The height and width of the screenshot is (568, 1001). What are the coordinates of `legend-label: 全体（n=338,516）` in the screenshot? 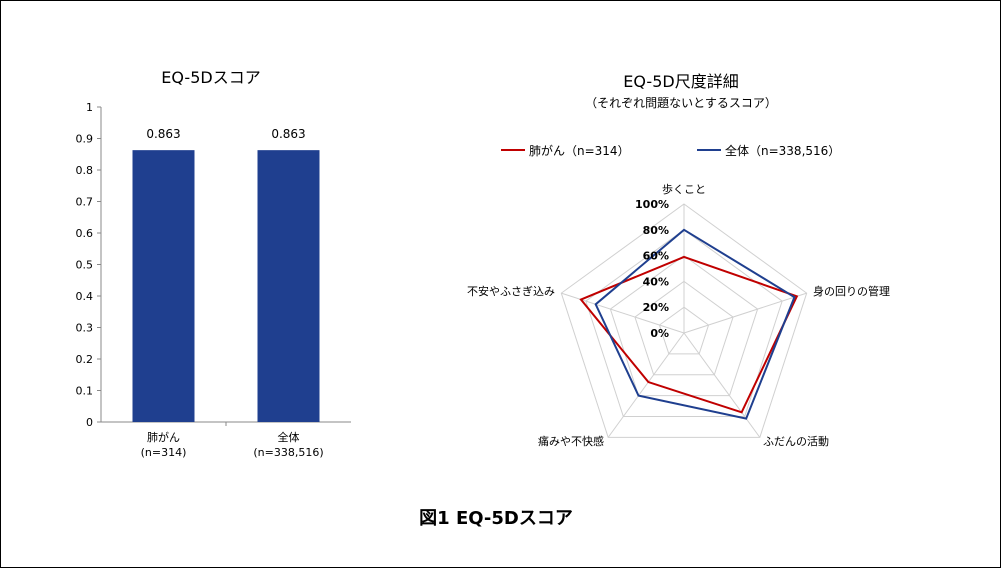 It's located at (782, 150).